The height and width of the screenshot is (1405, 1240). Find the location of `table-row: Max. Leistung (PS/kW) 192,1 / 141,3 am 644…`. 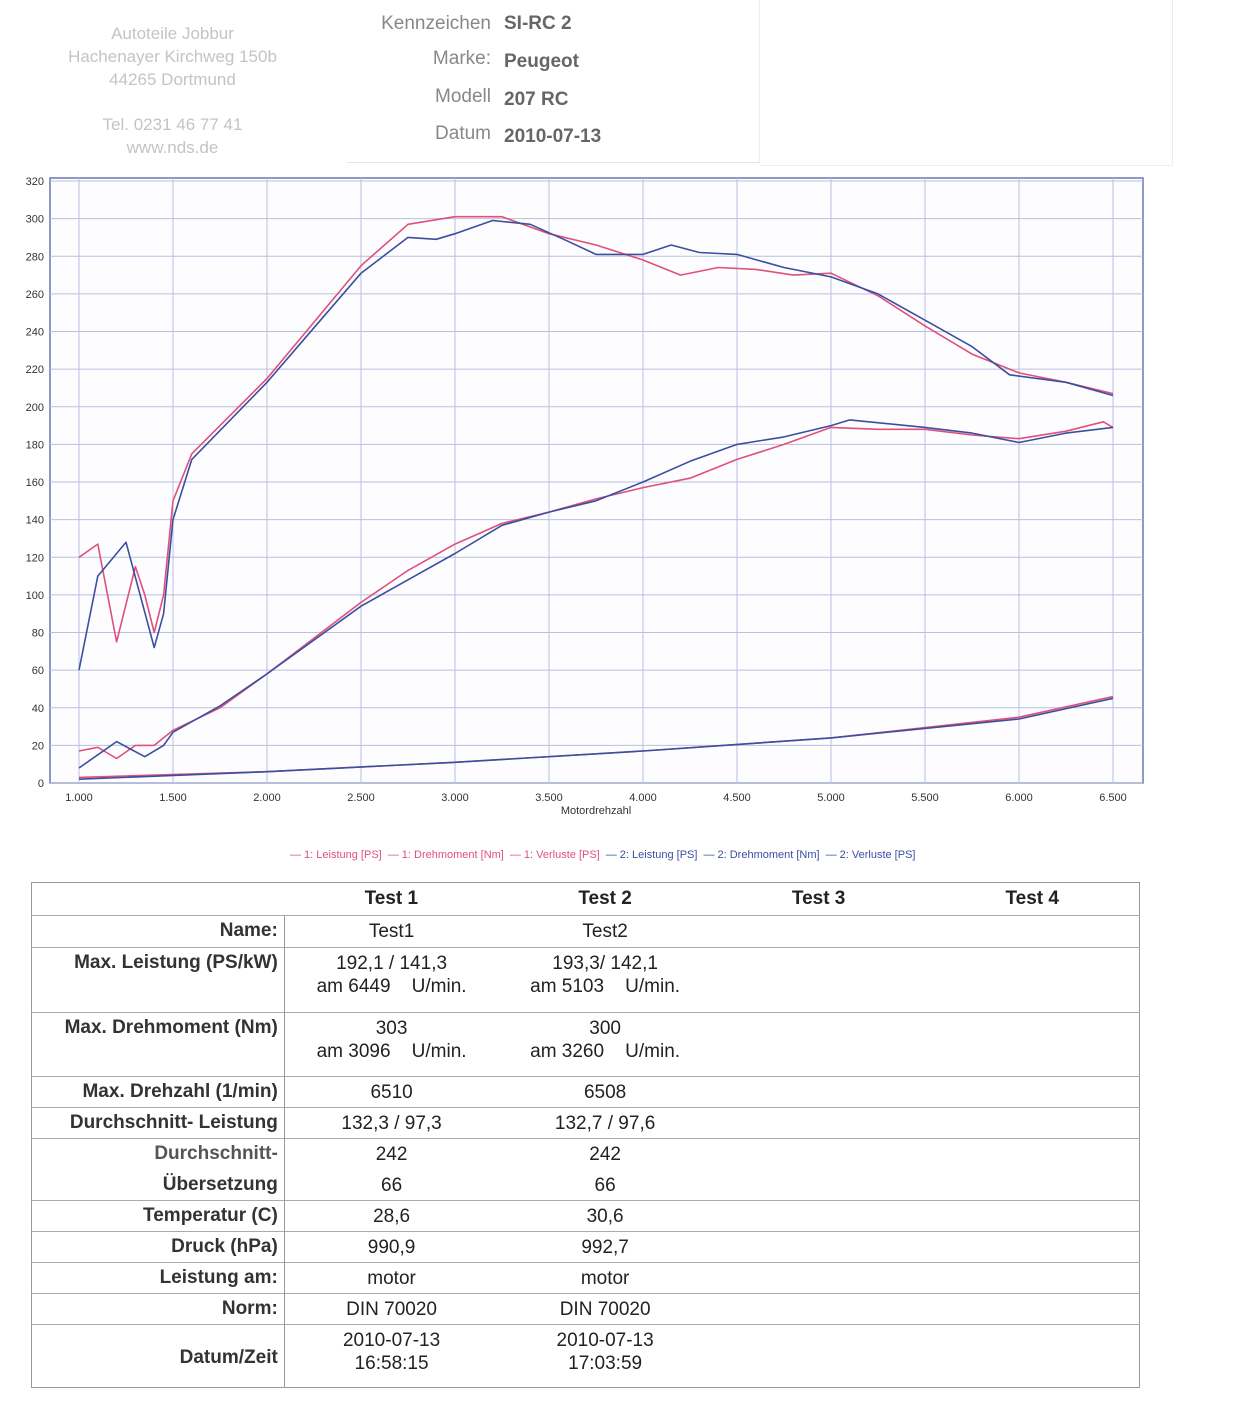

table-row: Max. Leistung (PS/kW) 192,1 / 141,3 am 644… is located at coordinates (585, 980).